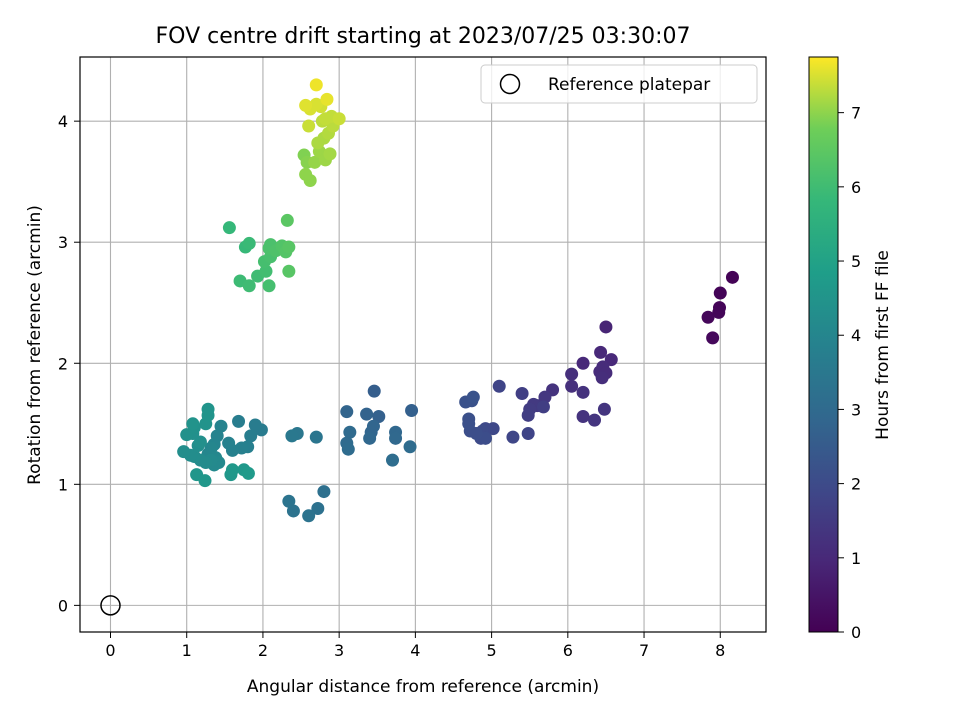 Image resolution: width=960 pixels, height=724 pixels. What do you see at coordinates (823, 344) in the screenshot?
I see `colorbar` at bounding box center [823, 344].